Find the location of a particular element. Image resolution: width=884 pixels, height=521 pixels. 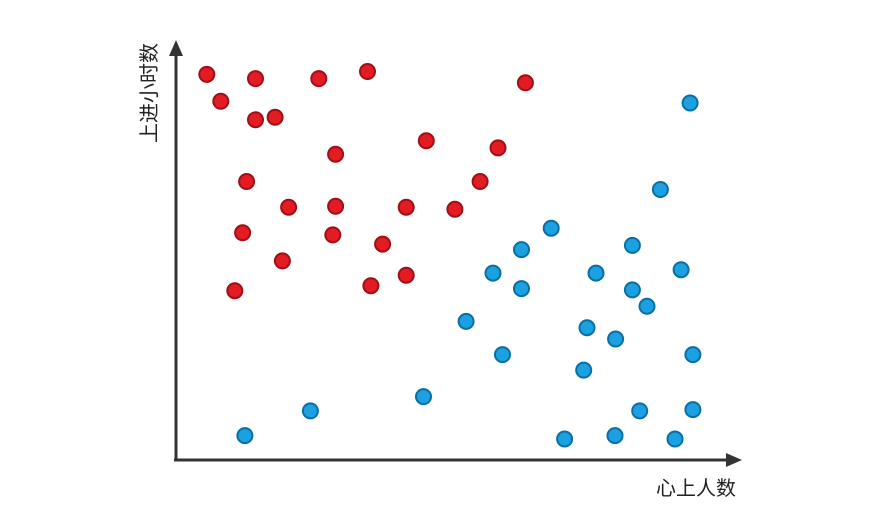

x-axis-label: 心上人数 is located at coordinates (696, 488).